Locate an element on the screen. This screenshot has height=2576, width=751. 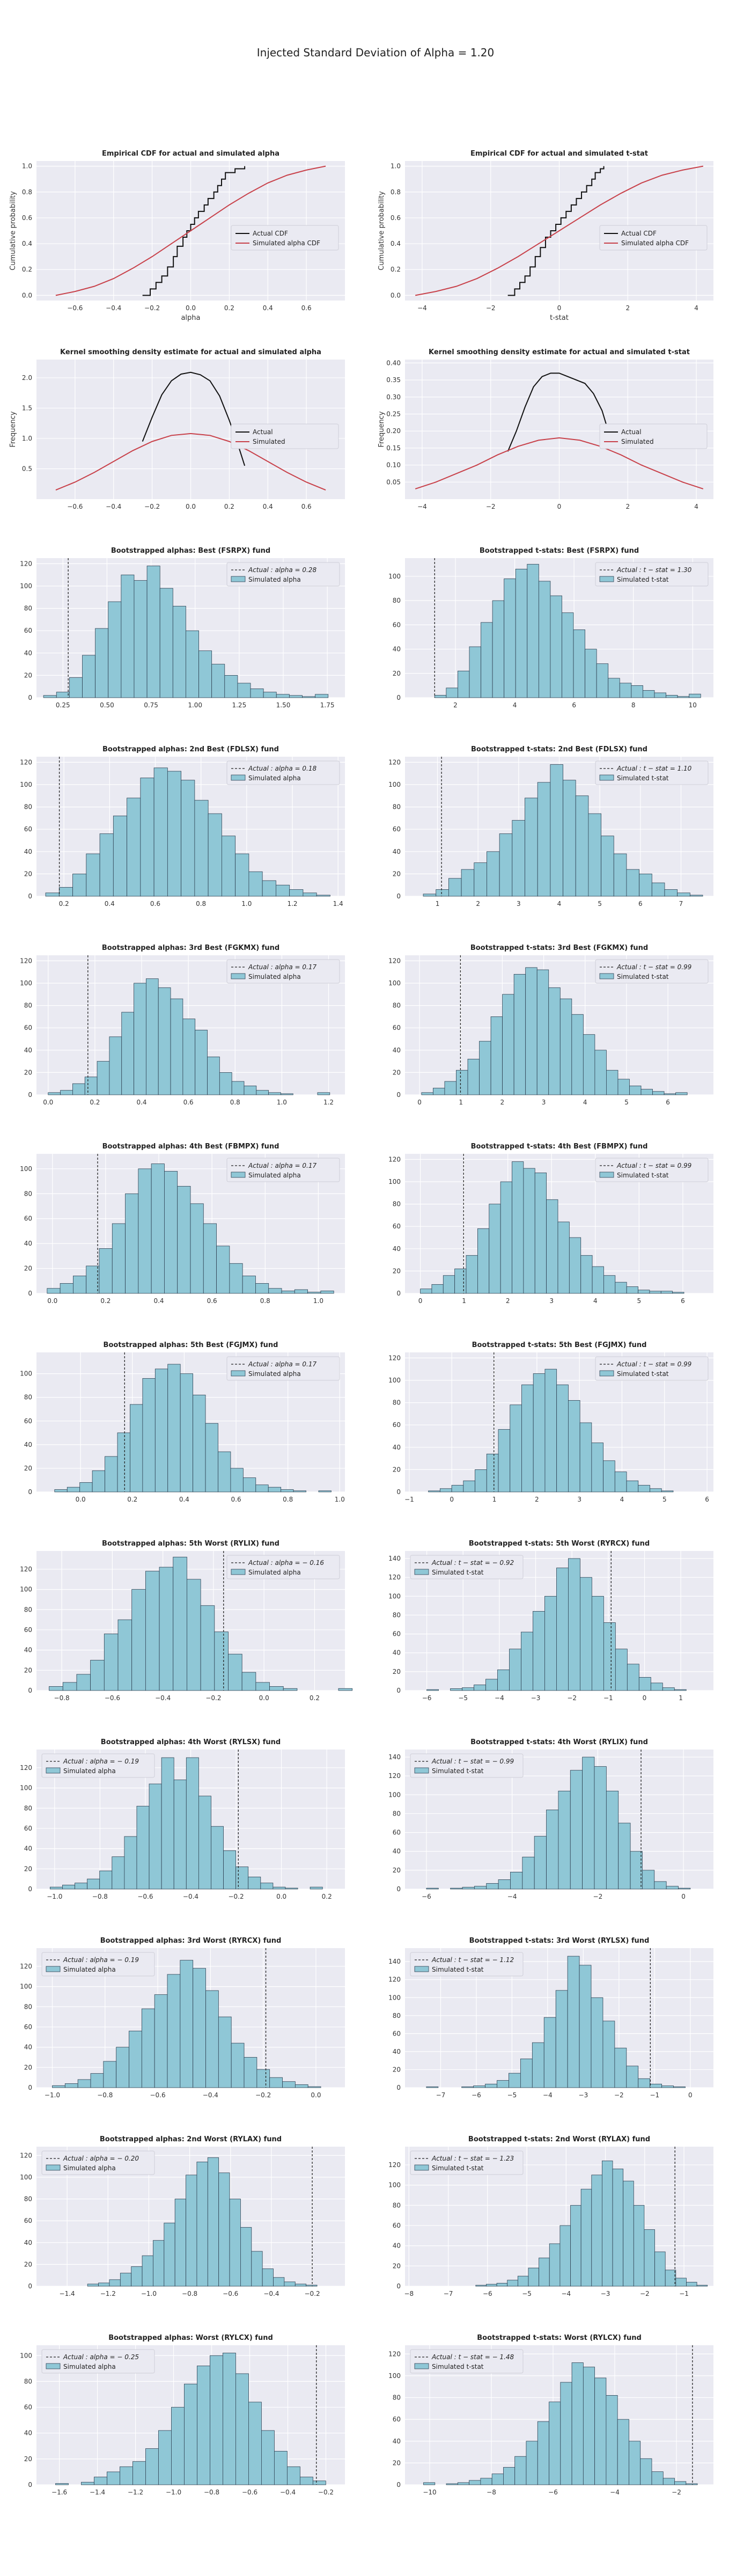
x-tick-label: −1.0 is located at coordinates (52, 2095).